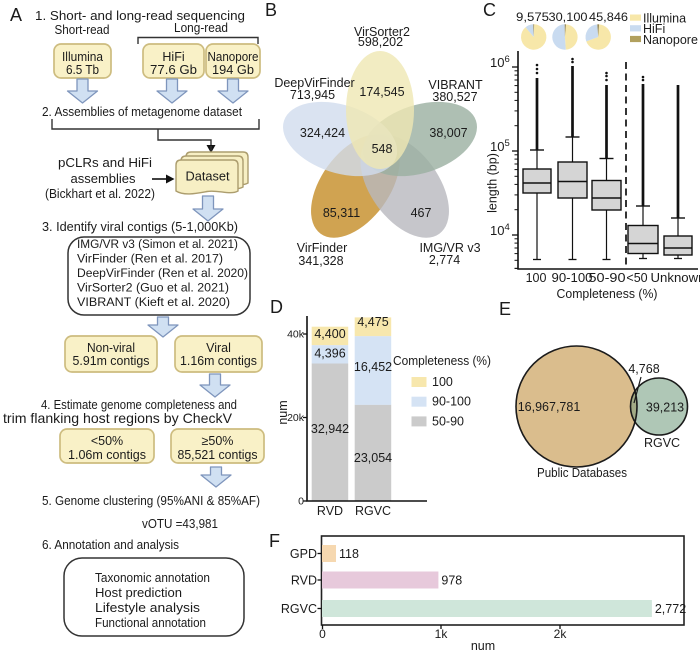  Describe the element at coordinates (341, 213) in the screenshot. I see `svg-text: 85,311` at that location.